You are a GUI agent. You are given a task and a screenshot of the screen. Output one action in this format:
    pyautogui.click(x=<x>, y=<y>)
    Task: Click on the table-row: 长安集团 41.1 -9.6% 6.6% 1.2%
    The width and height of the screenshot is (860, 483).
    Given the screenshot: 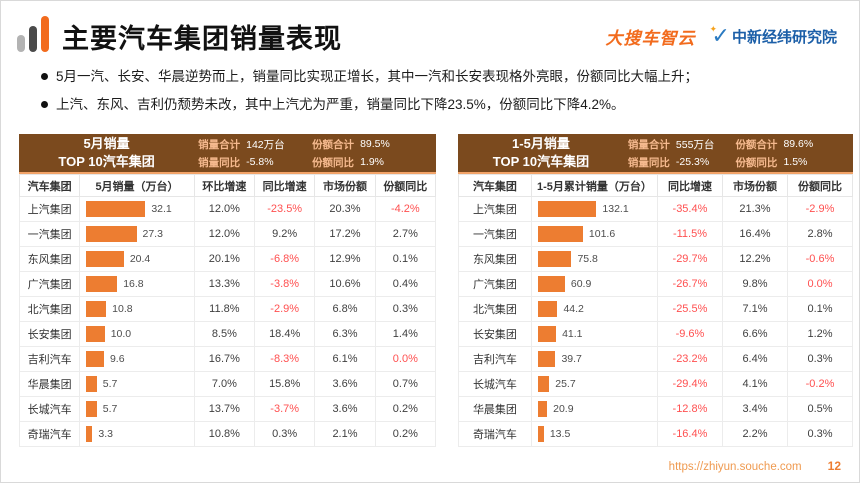 What is the action you would take?
    pyautogui.click(x=656, y=334)
    